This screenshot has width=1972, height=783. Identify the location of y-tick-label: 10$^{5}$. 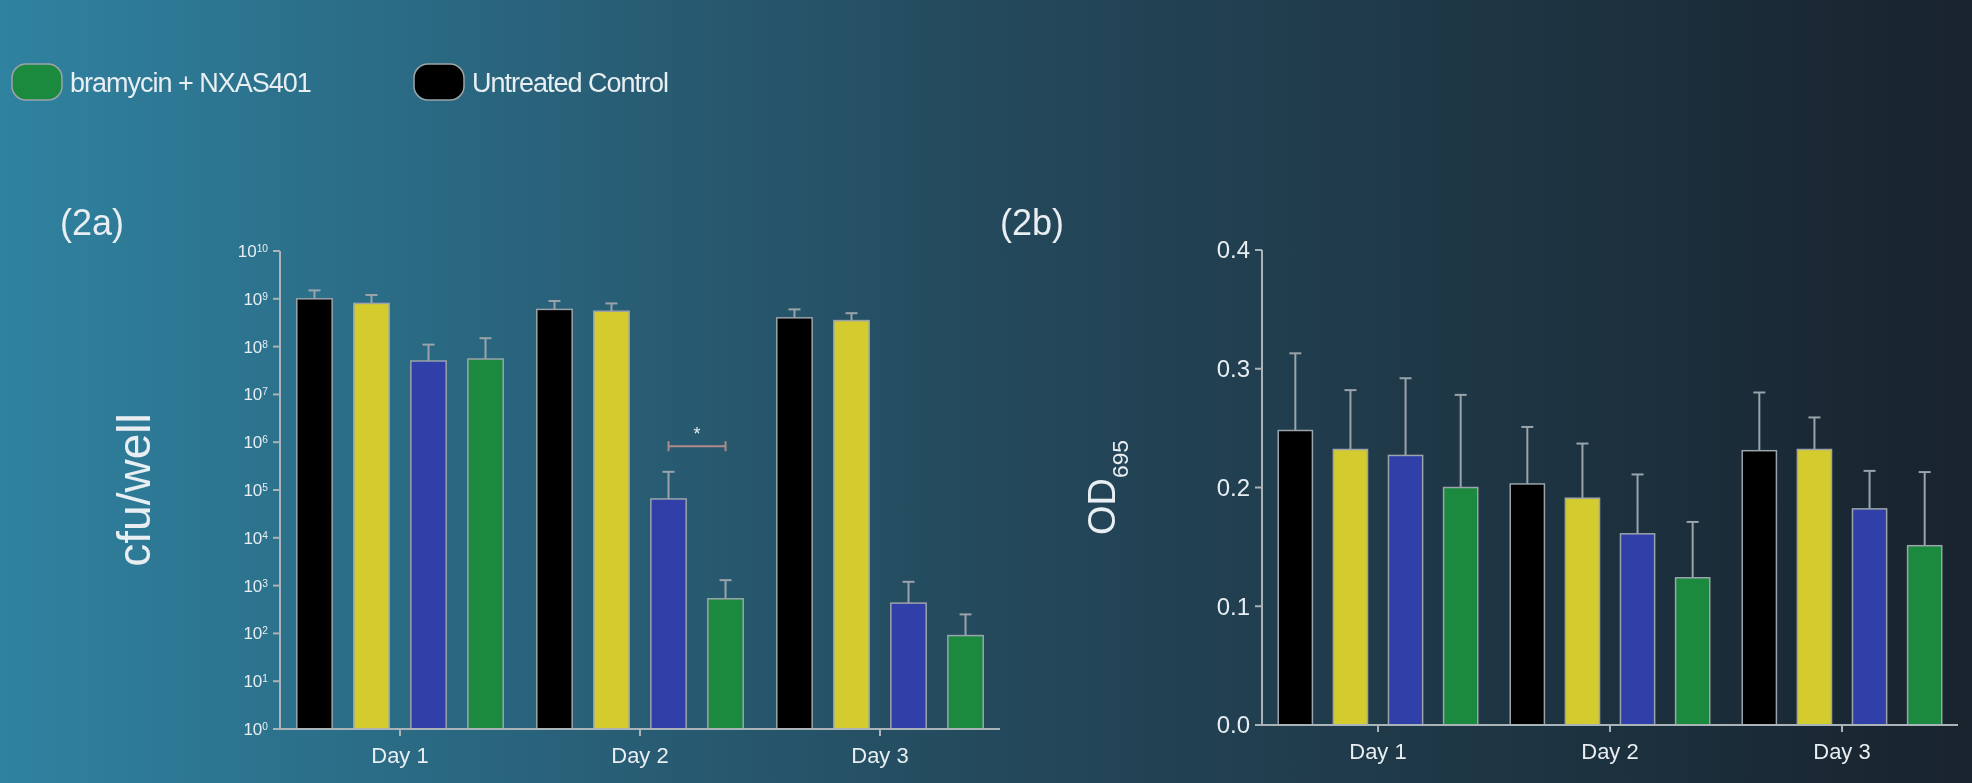
(256, 490).